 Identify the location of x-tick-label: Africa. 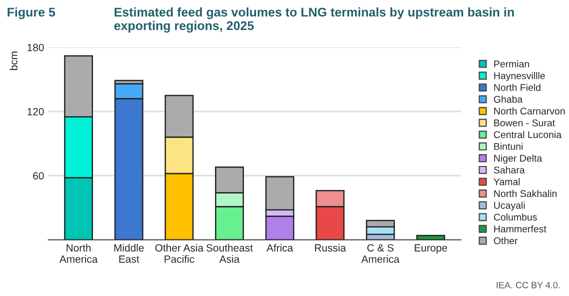
(280, 248).